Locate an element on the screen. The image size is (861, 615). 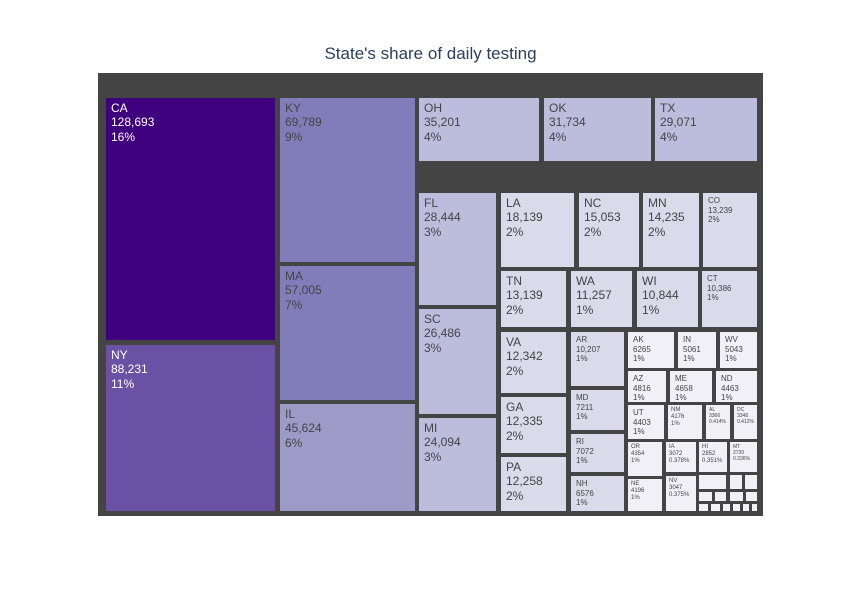
treemap-tile-hi: HI 2852 0.351% is located at coordinates (713, 457).